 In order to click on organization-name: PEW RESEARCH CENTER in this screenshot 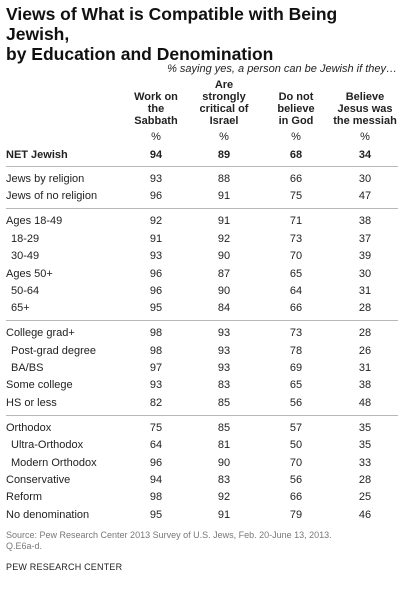, I will do `click(64, 567)`.